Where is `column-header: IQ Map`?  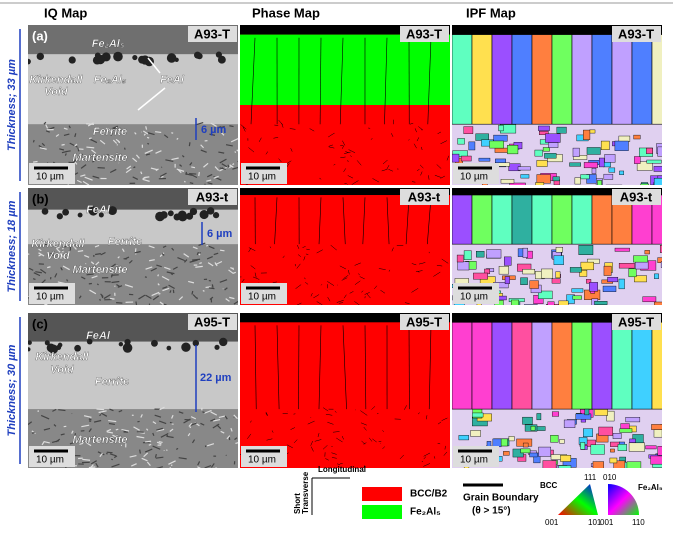
column-header: IQ Map is located at coordinates (65, 12).